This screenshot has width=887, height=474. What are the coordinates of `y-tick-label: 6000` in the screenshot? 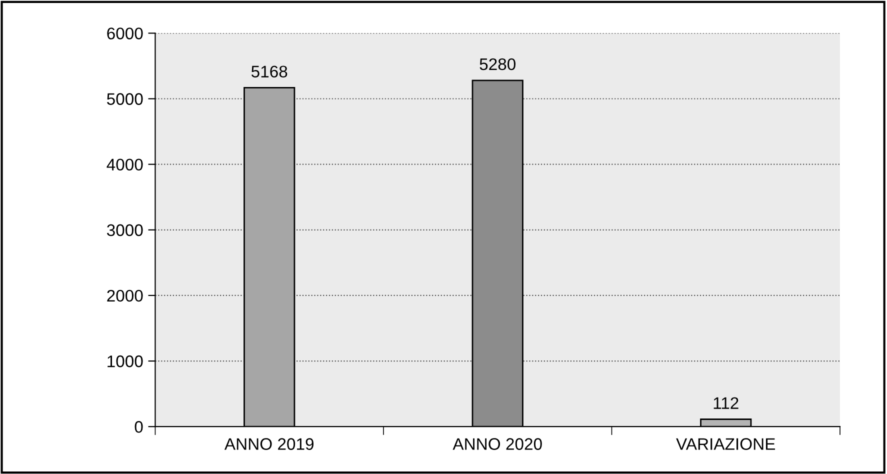 It's located at (125, 34).